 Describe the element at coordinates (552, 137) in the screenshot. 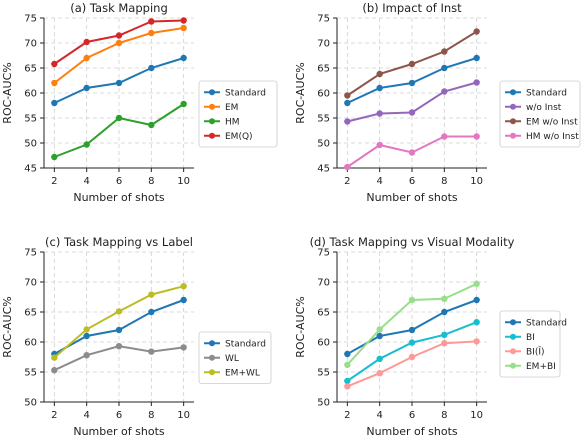

I see `legend-label: HM w/o Inst` at that location.